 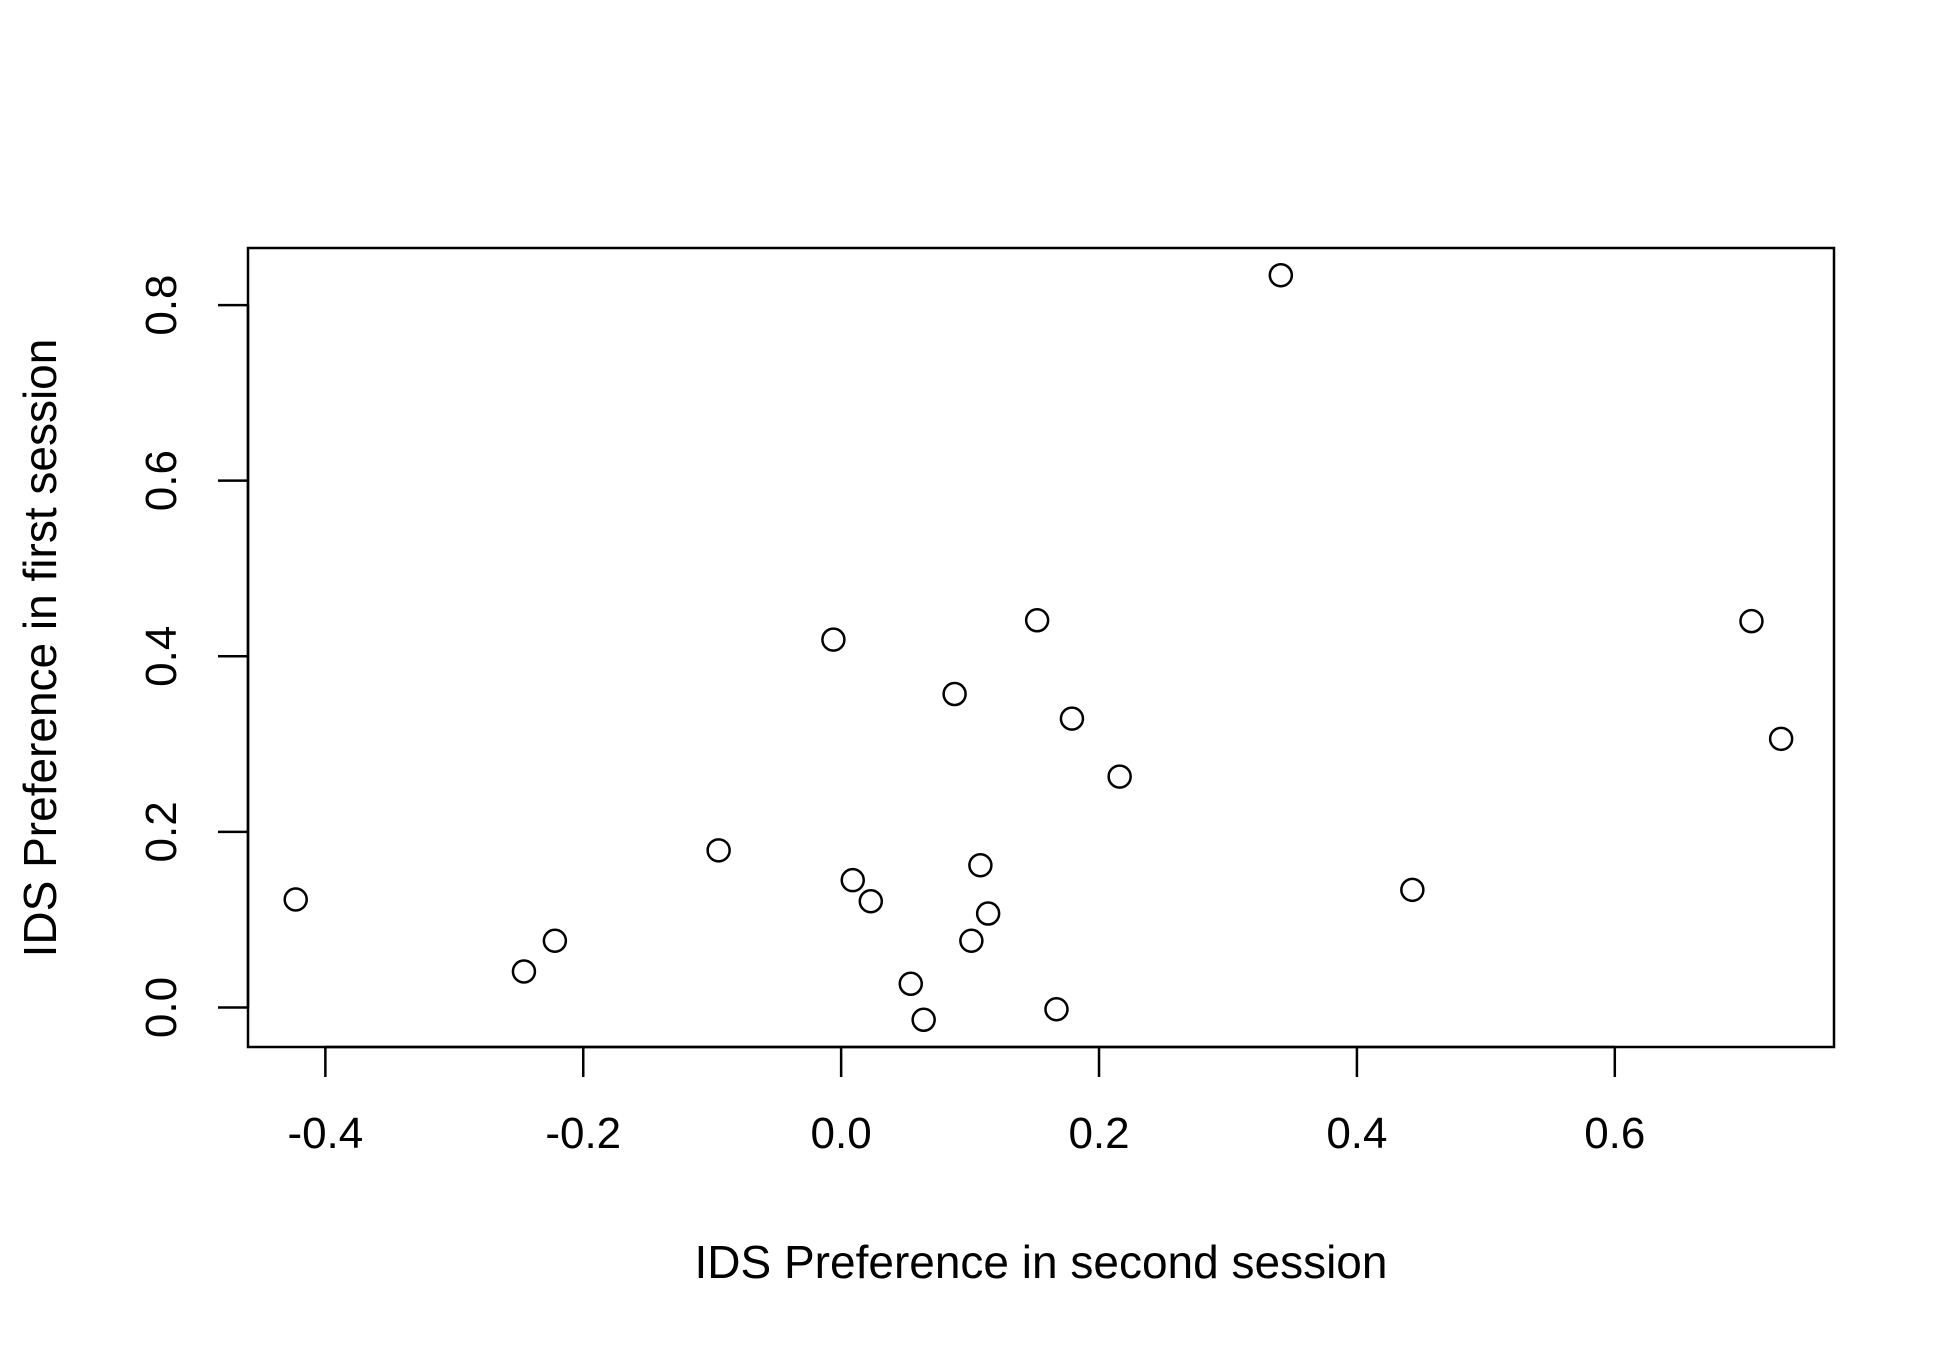 What do you see at coordinates (161, 480) in the screenshot?
I see `y-tick-label: 0.6` at bounding box center [161, 480].